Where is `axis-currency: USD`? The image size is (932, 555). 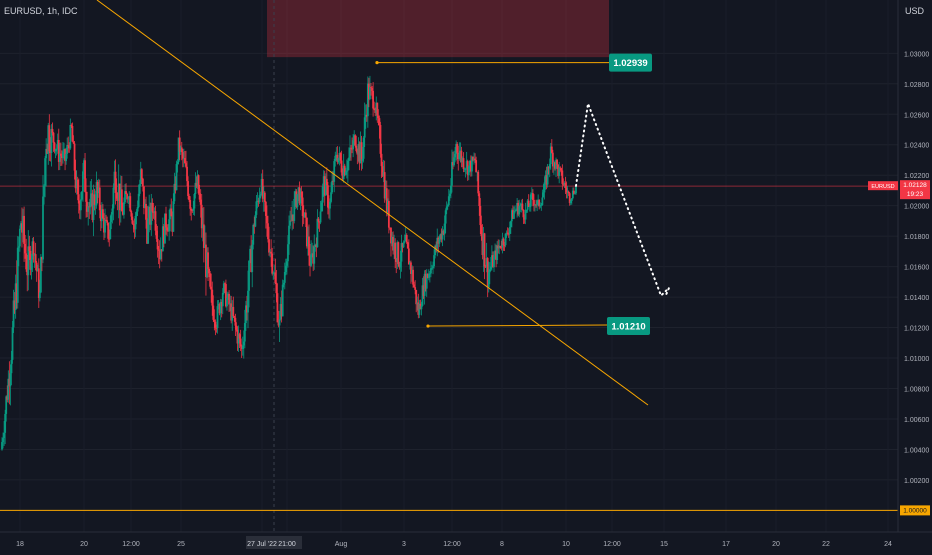
axis-currency: USD is located at coordinates (915, 11).